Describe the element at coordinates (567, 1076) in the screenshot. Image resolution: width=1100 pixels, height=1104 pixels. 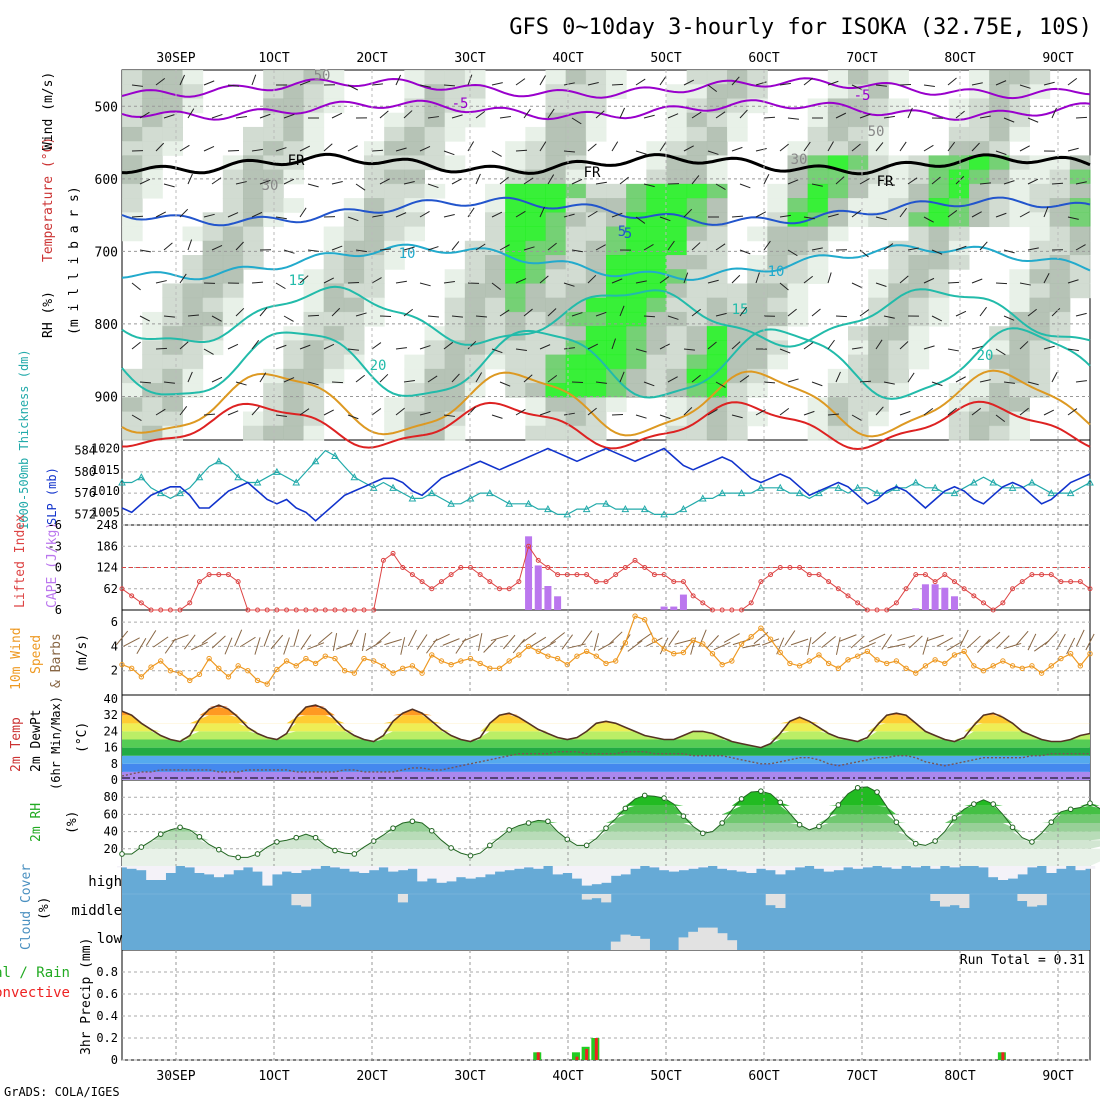
I see `bottom-date-tick: 4OCT` at that location.